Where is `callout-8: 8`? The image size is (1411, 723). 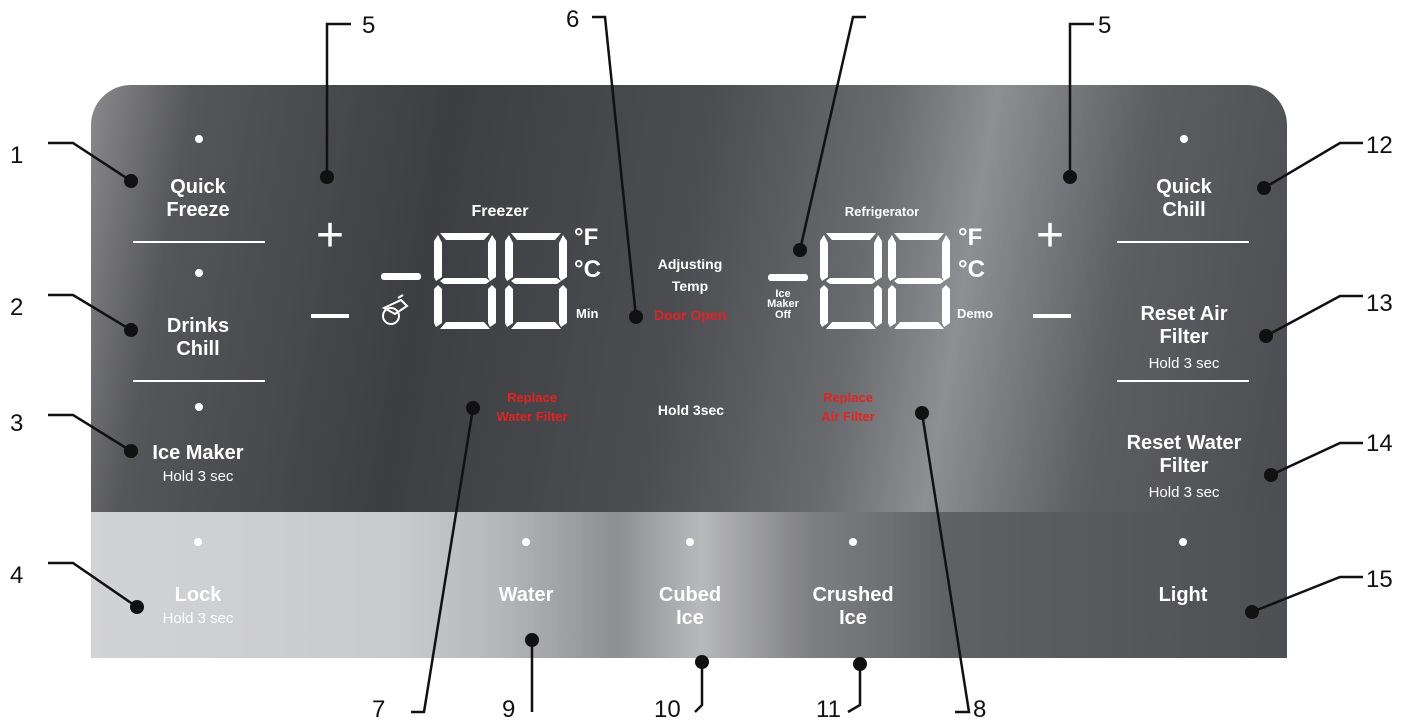
callout-8: 8 is located at coordinates (980, 709).